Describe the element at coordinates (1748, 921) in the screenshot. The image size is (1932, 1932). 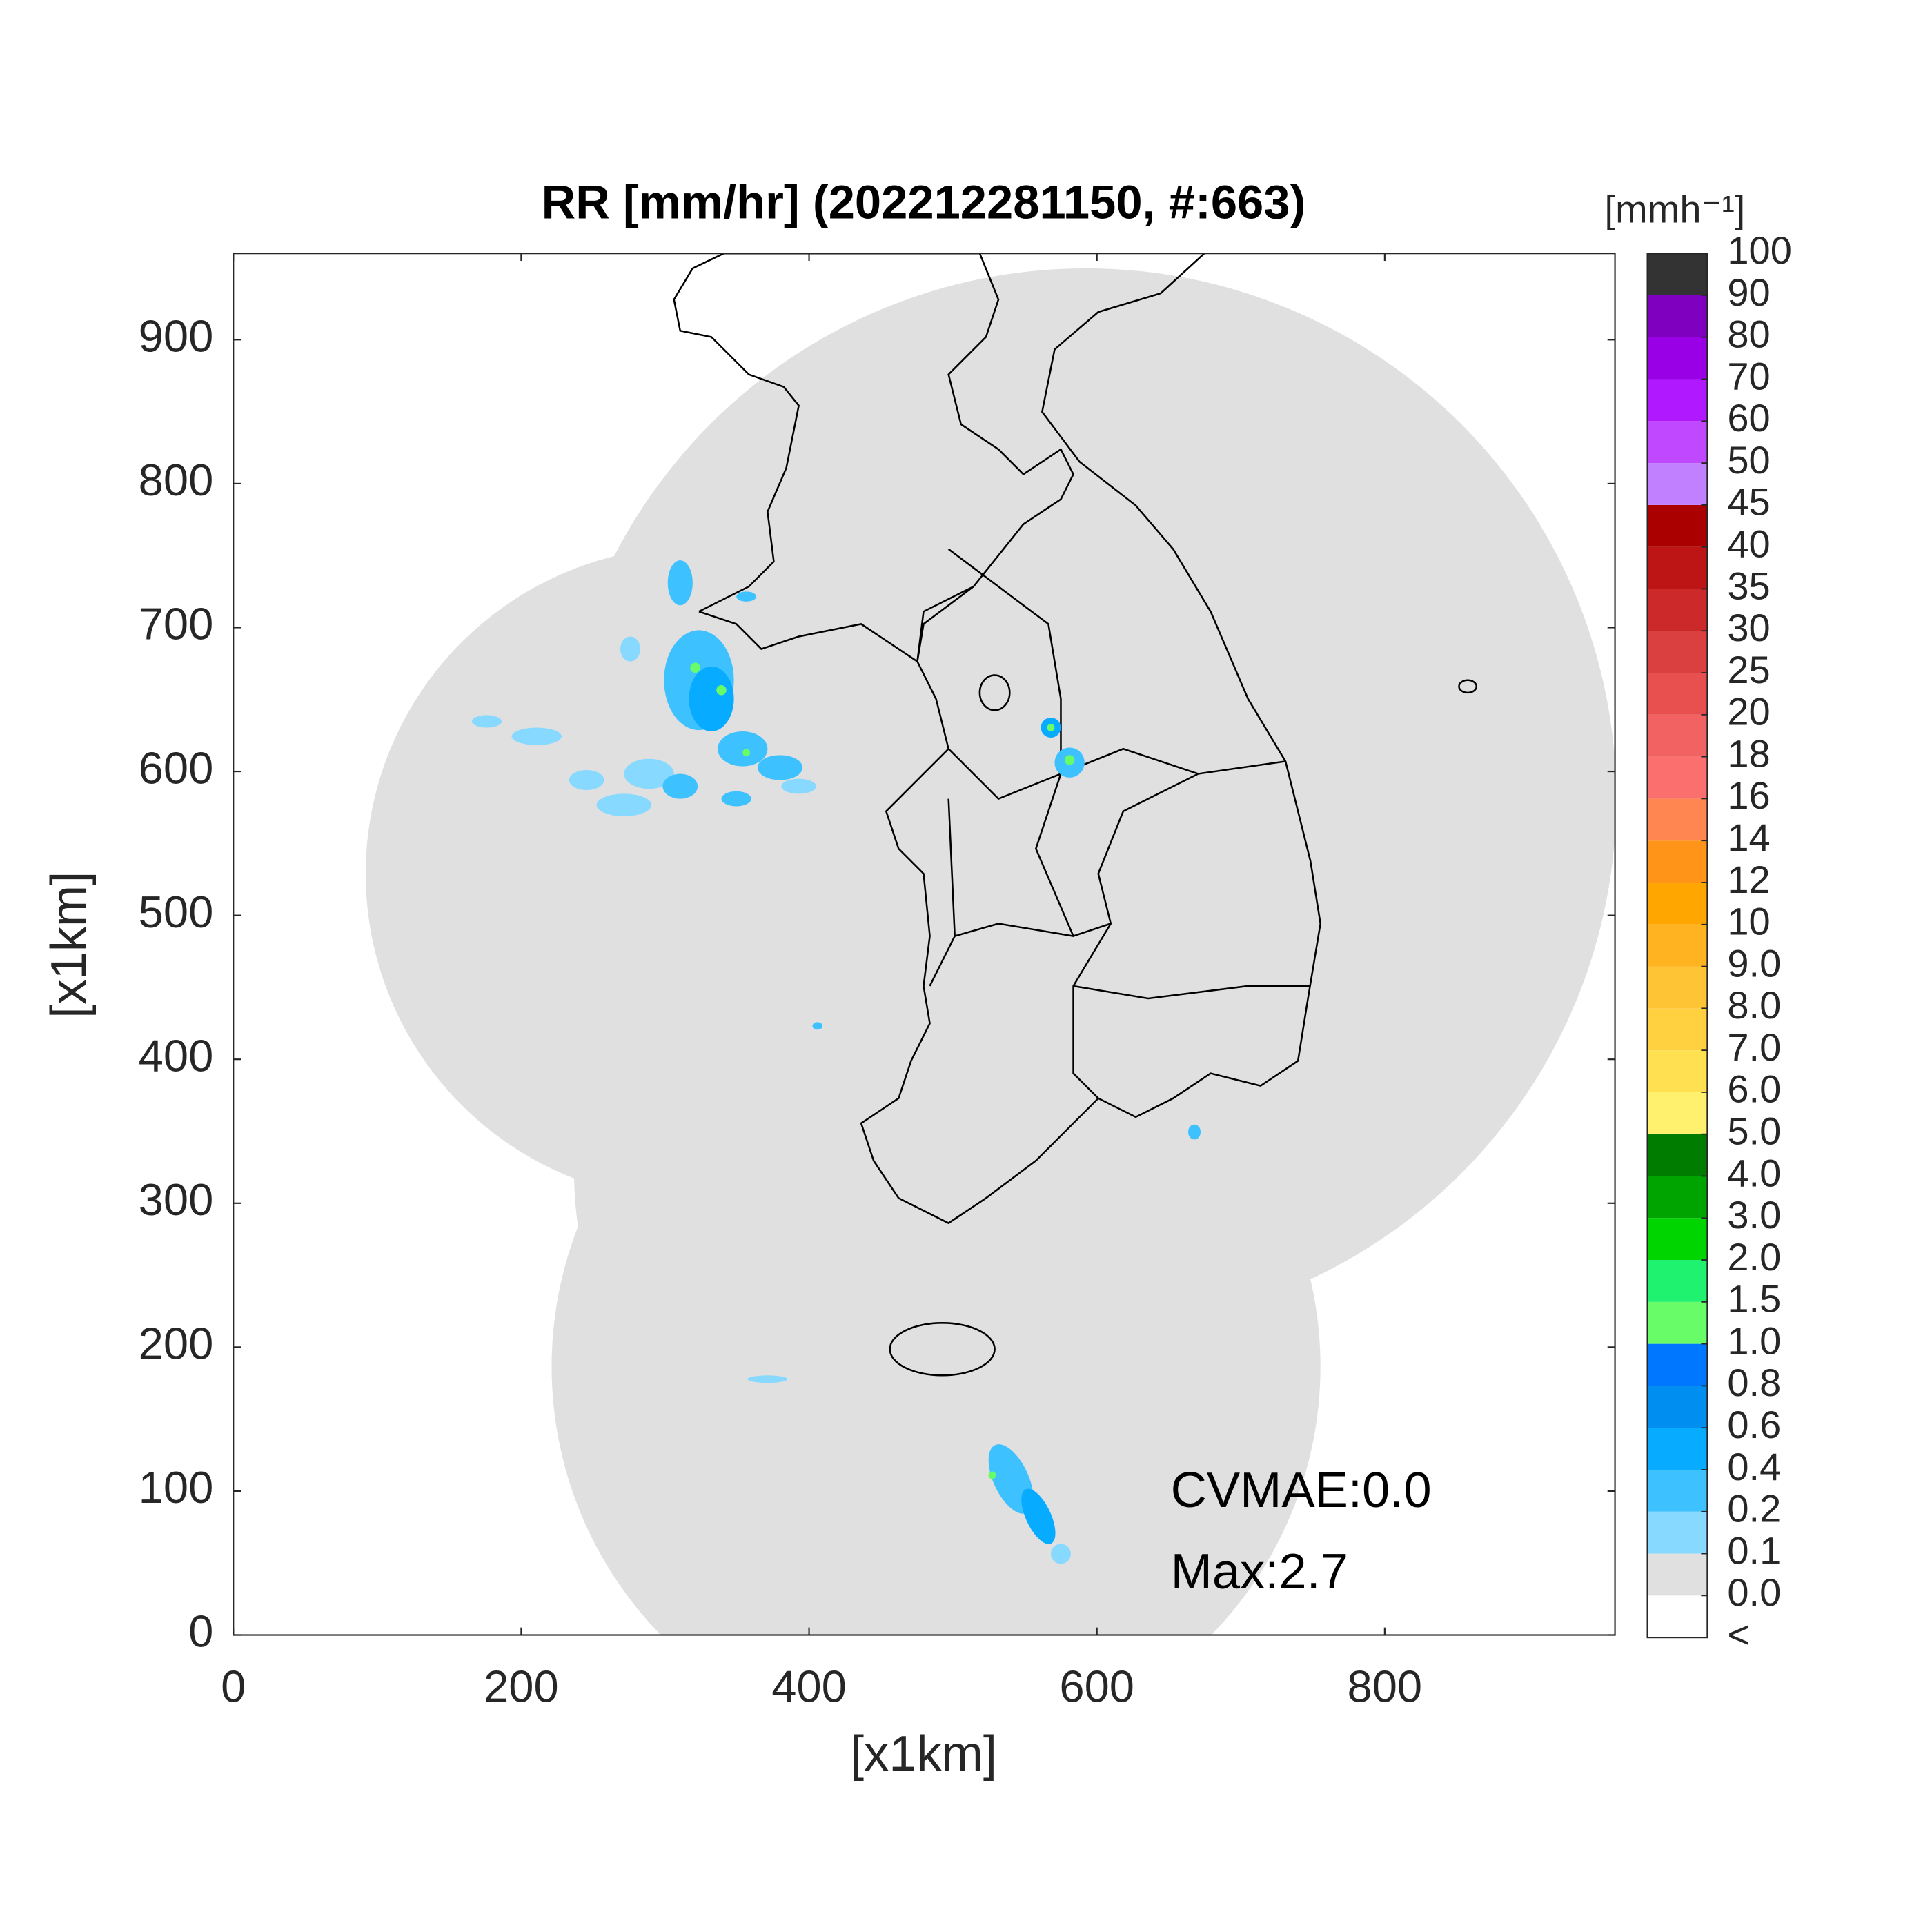
I see `colorbar-tick-label: 10` at that location.